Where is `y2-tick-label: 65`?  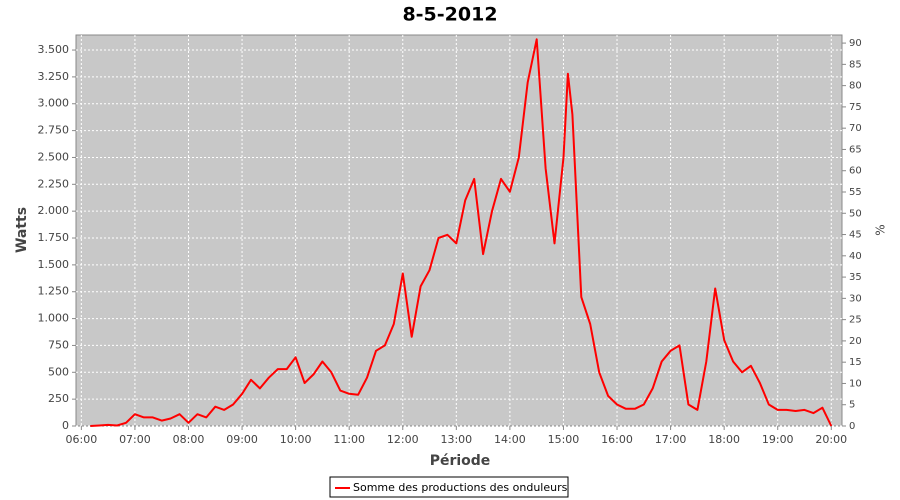
y2-tick-label: 65 is located at coordinates (855, 149).